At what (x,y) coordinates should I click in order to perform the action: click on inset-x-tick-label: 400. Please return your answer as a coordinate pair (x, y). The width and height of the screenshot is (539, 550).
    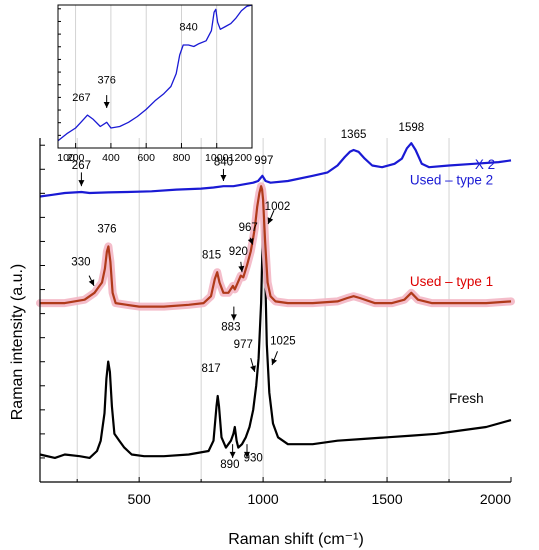
    Looking at the image, I should click on (111, 158).